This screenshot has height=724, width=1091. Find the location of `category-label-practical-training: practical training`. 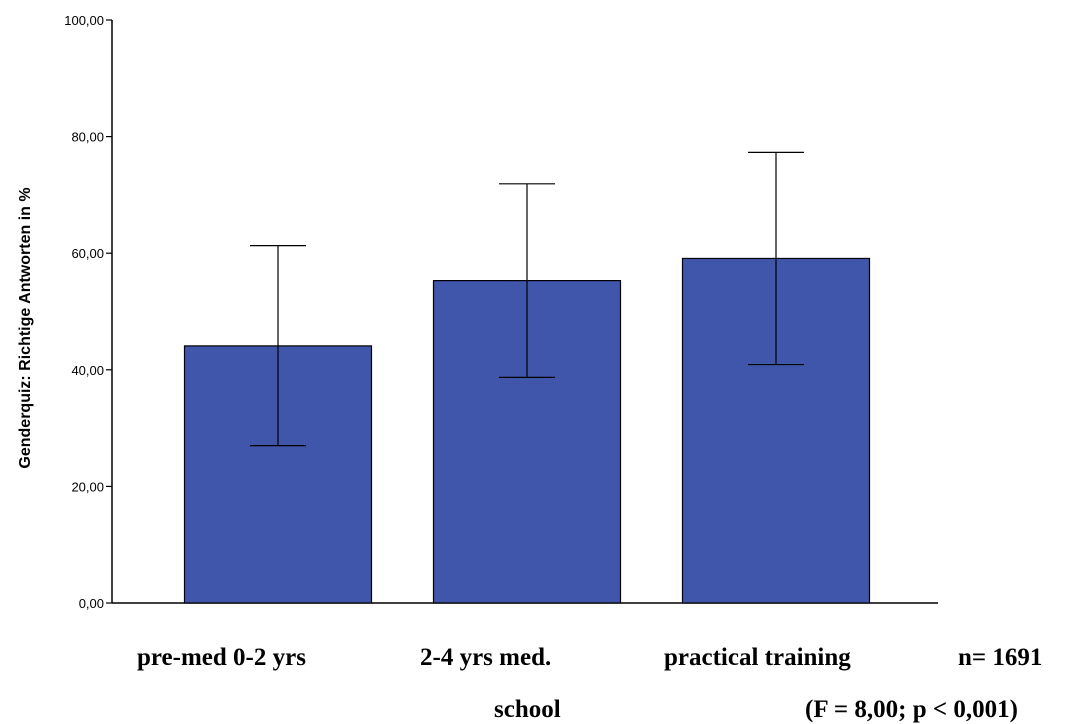

category-label-practical-training: practical training is located at coordinates (757, 657).